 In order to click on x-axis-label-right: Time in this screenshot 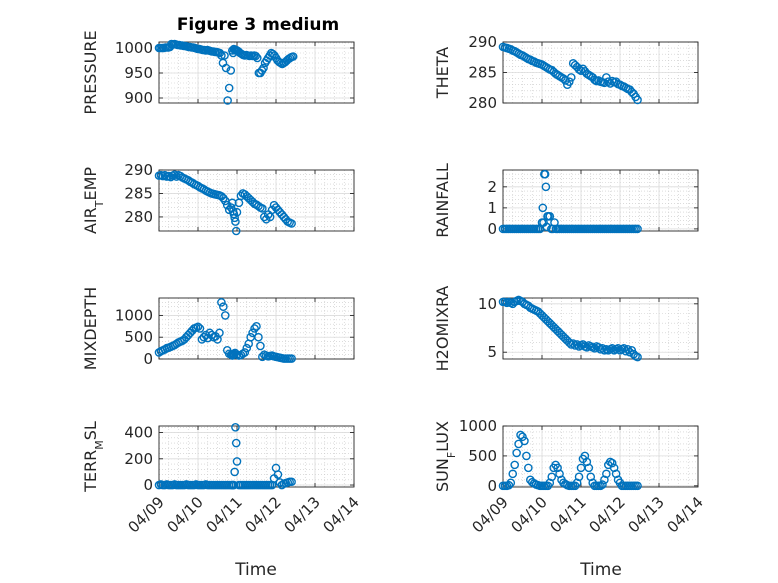, I will do `click(600, 570)`.